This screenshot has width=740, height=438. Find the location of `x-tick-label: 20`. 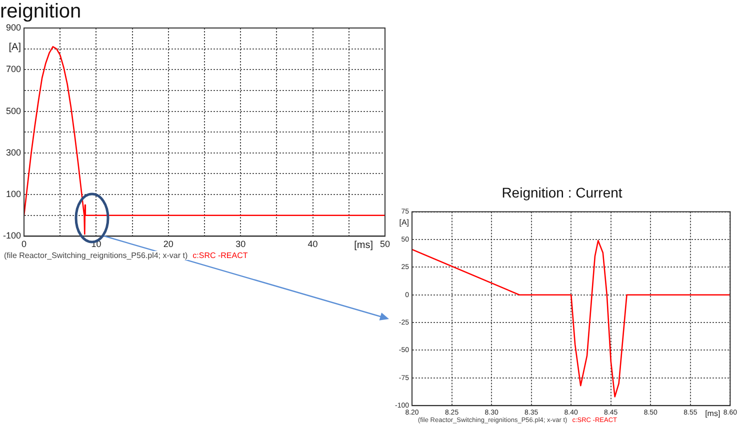

x-tick-label: 20 is located at coordinates (168, 244).